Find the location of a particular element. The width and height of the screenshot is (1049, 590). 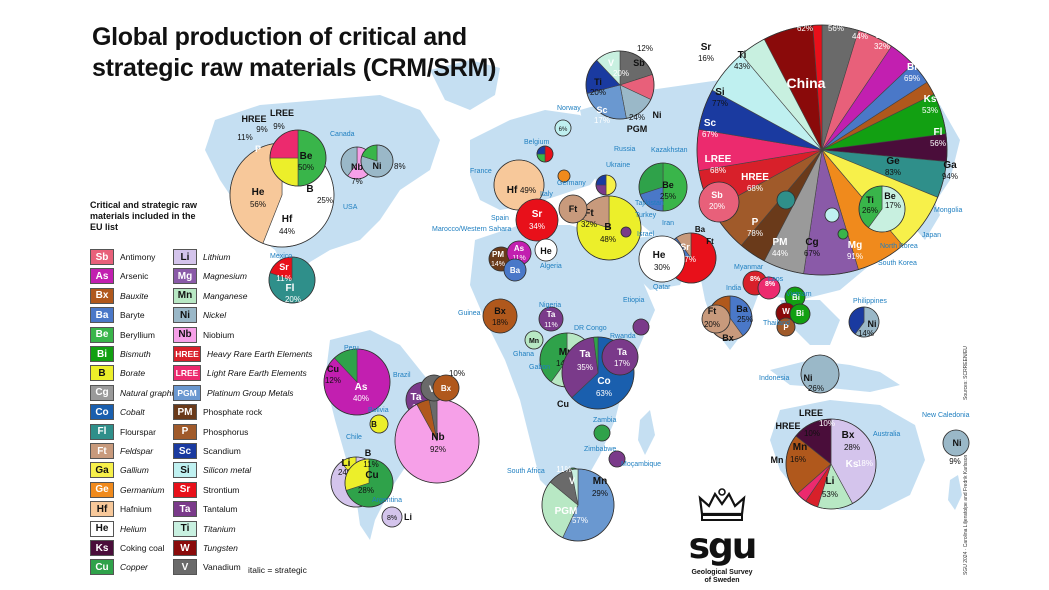

legend-item: He Helium is located at coordinates (118, 528).